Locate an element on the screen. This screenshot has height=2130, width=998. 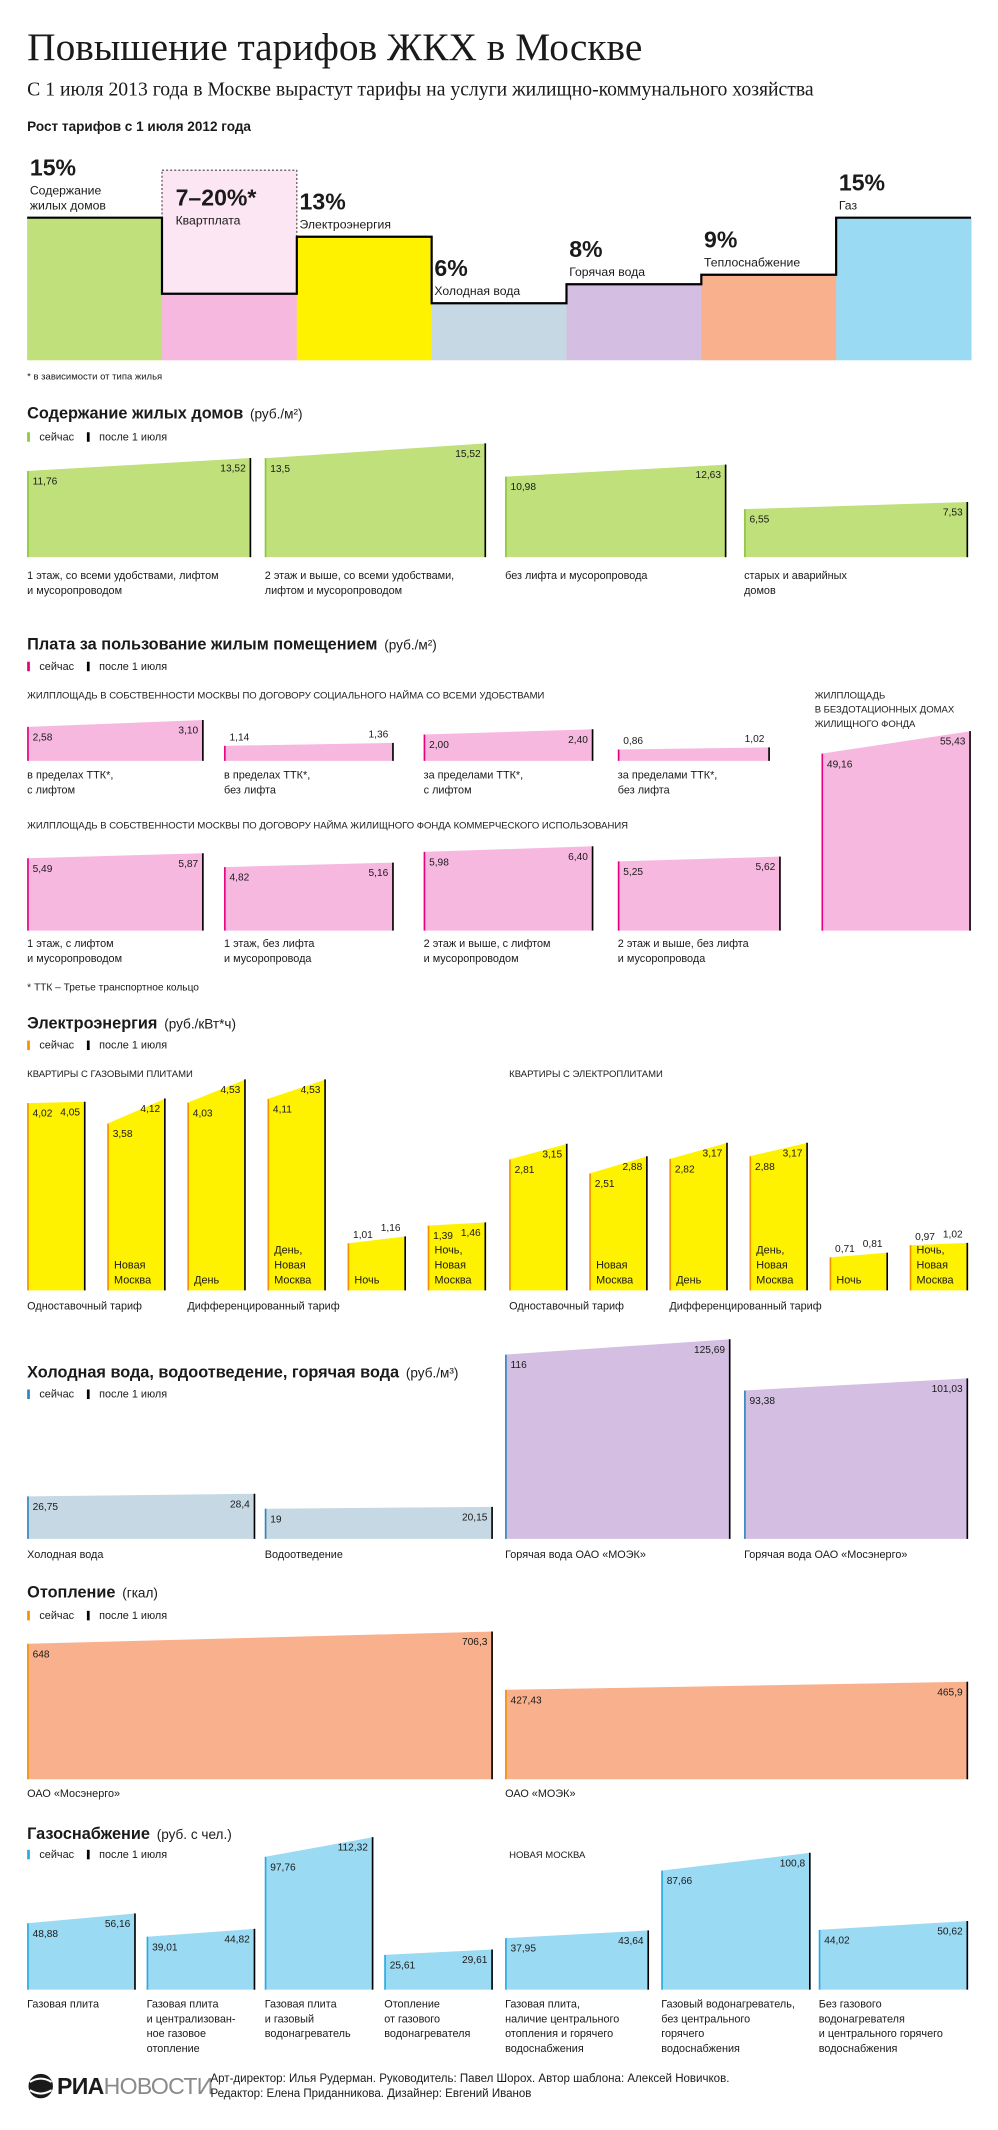
value-label: 4,12 is located at coordinates (150, 1109).